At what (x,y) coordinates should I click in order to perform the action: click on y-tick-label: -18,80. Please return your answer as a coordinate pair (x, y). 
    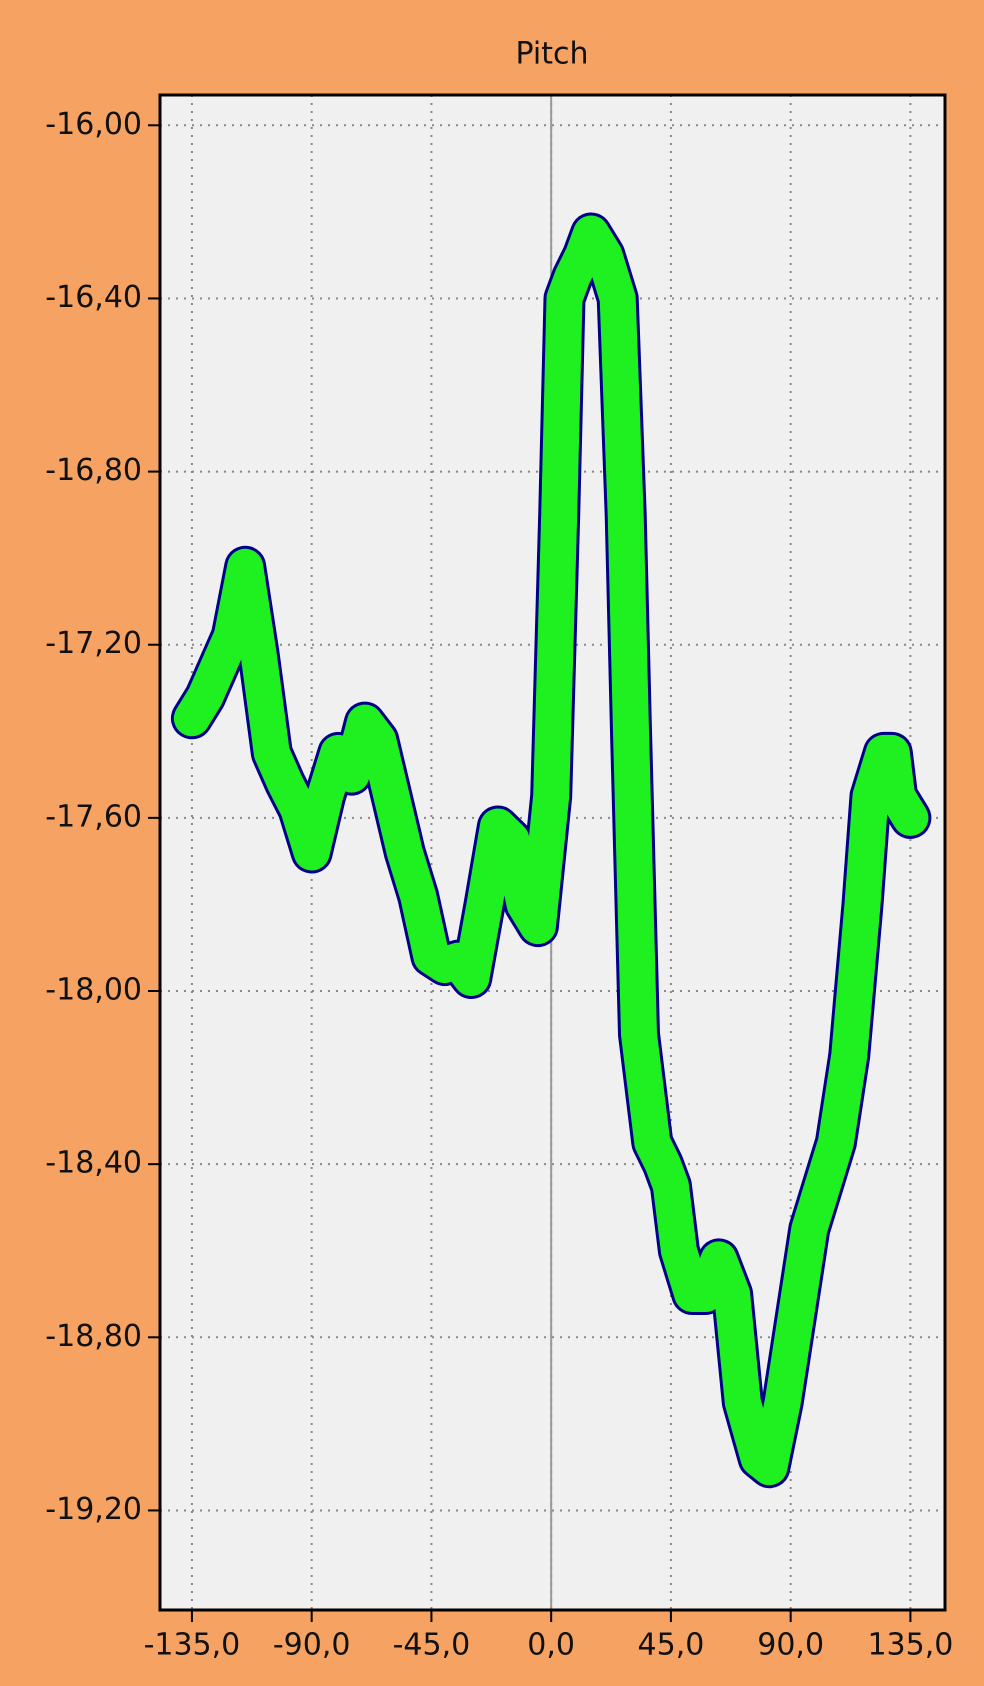
    Looking at the image, I should click on (93, 1336).